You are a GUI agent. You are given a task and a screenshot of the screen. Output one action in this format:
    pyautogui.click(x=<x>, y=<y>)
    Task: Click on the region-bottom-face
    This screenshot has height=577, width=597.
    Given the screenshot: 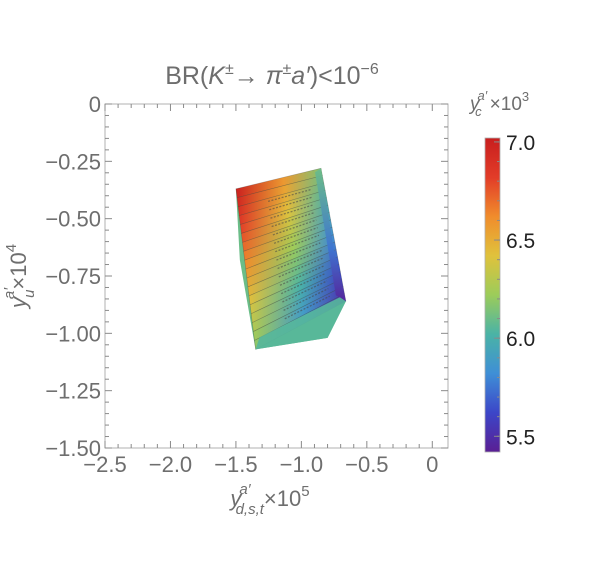 What is the action you would take?
    pyautogui.click(x=300, y=323)
    